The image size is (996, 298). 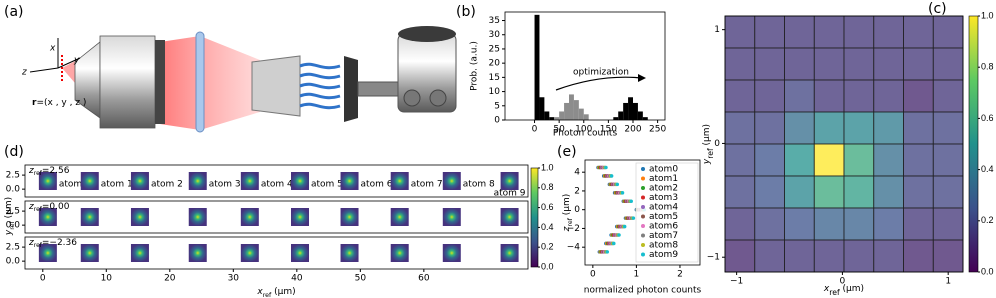 What do you see at coordinates (327, 185) in the screenshot?
I see `atom-label: atom 5` at bounding box center [327, 185].